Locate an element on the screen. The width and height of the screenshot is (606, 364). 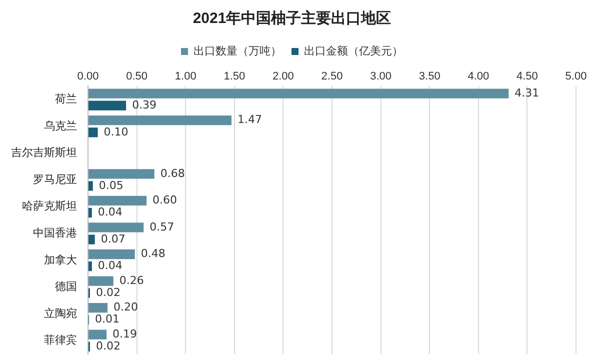
y-tick-label: 菲律宾 is located at coordinates (60, 340).